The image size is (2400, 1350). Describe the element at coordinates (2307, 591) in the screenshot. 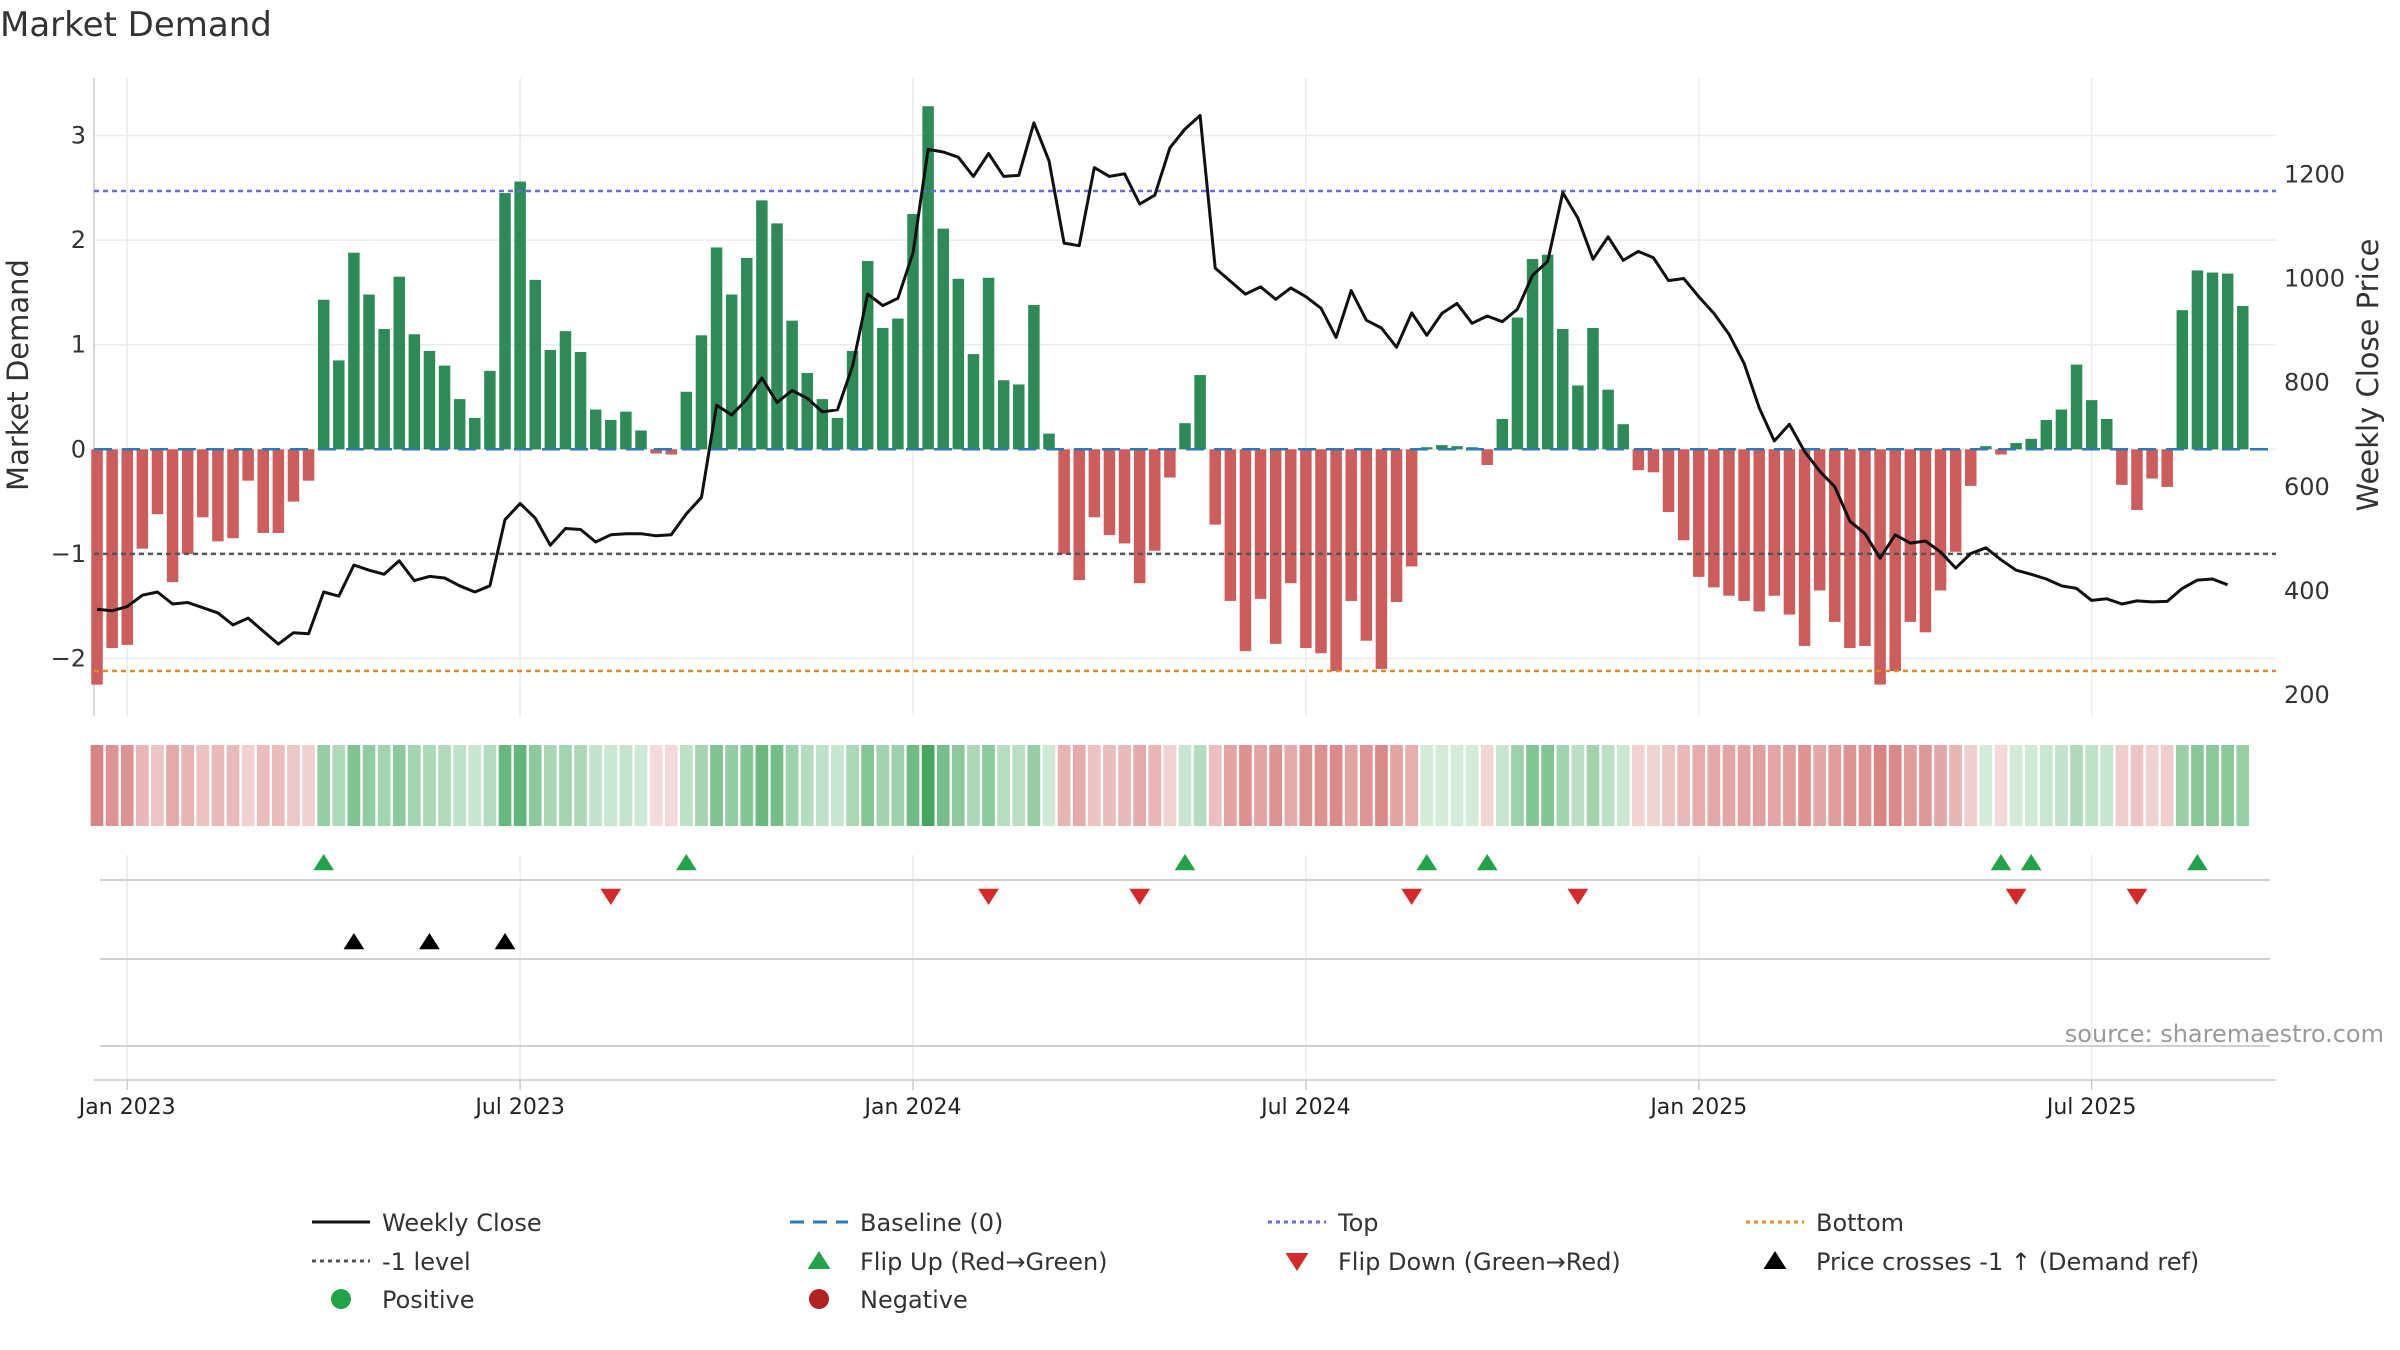

I see `y-tick-label-right: 400` at that location.